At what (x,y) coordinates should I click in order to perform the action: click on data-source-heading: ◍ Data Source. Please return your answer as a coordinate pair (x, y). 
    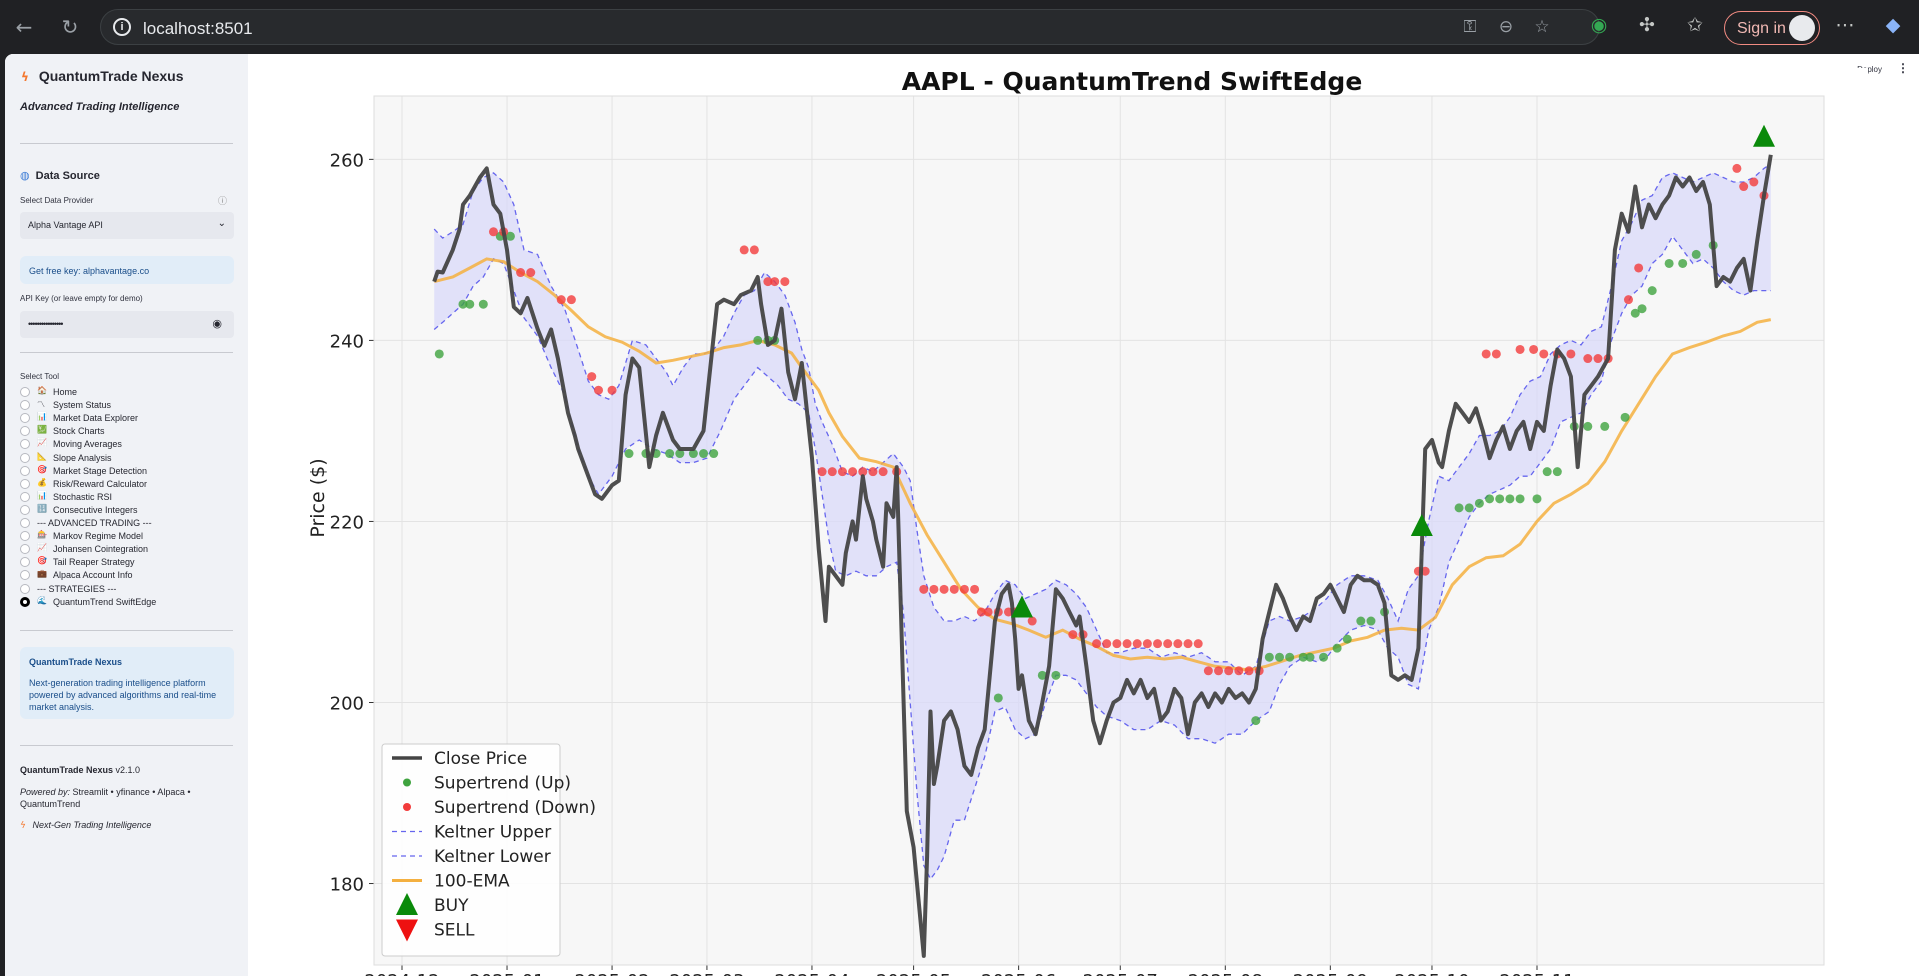
    Looking at the image, I should click on (60, 175).